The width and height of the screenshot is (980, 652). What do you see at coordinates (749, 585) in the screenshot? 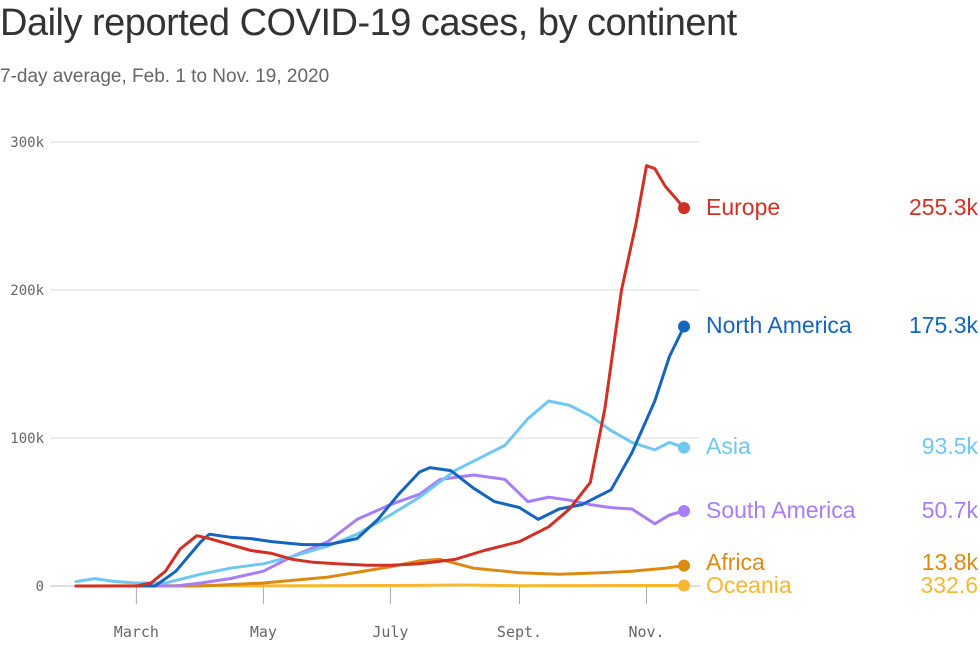
I see `series-label-oceania: Oceania` at bounding box center [749, 585].